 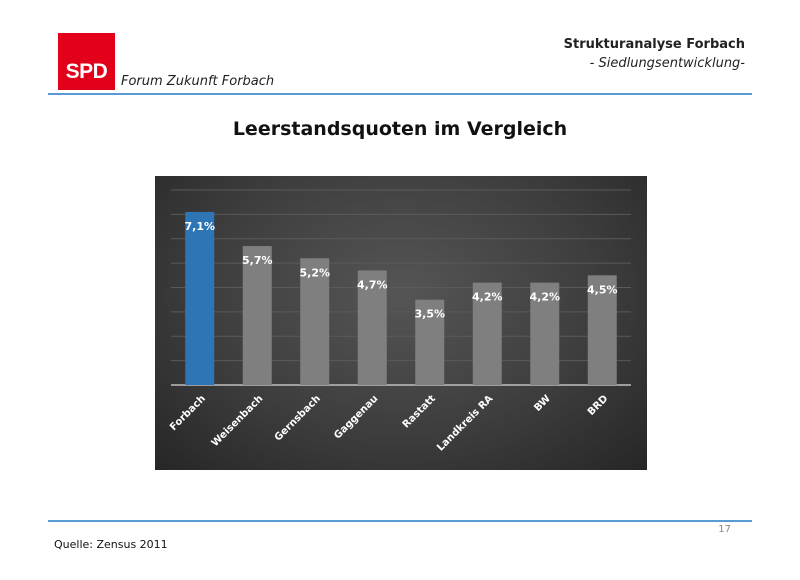 I want to click on data-label: 4,7%, so click(x=372, y=284).